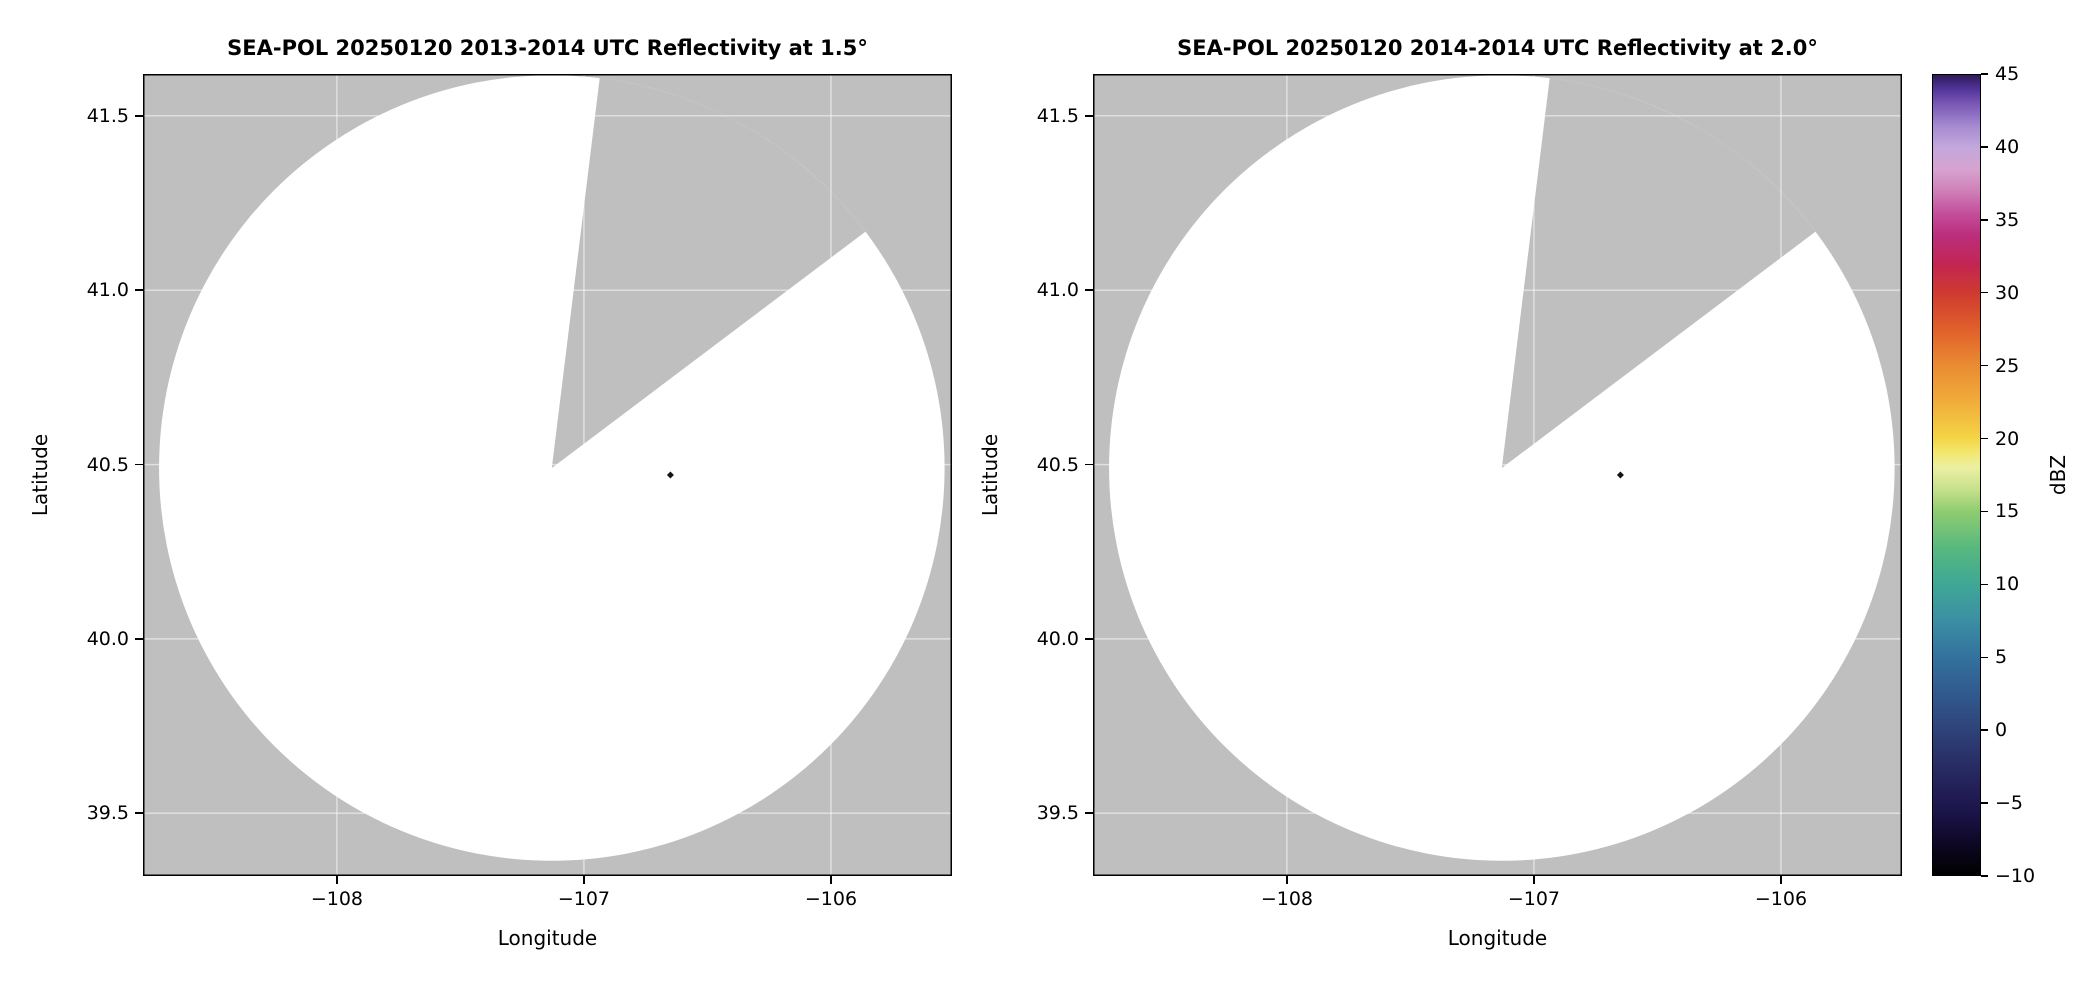  What do you see at coordinates (2058, 475) in the screenshot?
I see `colorbar-label: dBZ` at bounding box center [2058, 475].